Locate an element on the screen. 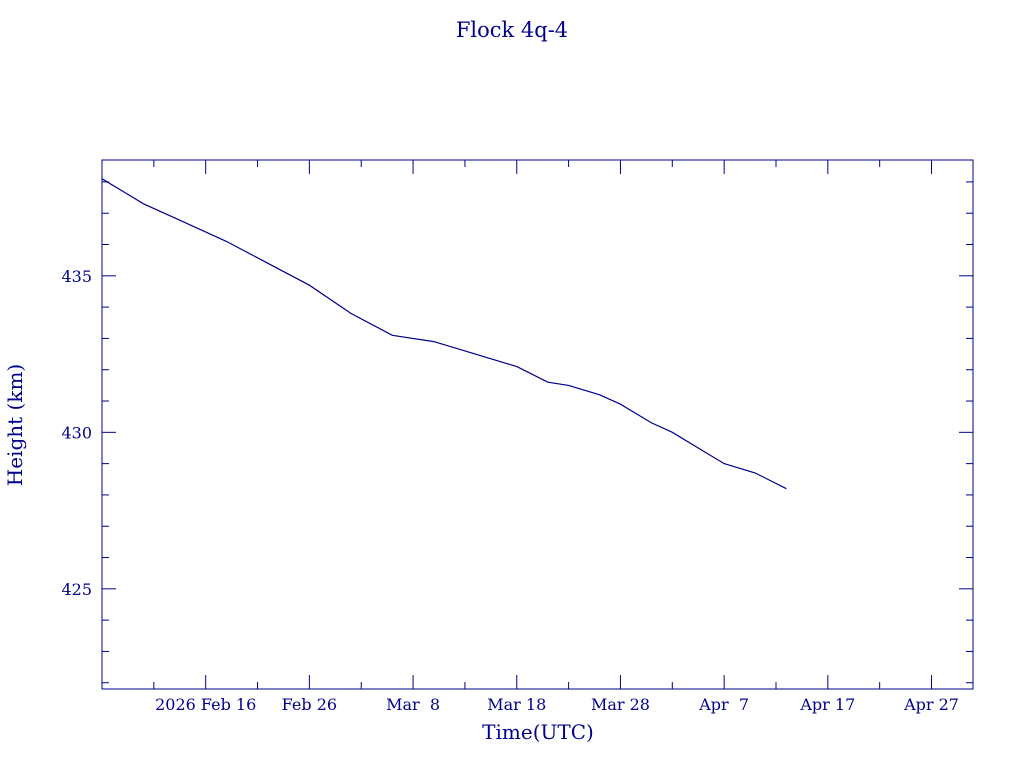  x-tick-label: Mar 18 is located at coordinates (516, 704).